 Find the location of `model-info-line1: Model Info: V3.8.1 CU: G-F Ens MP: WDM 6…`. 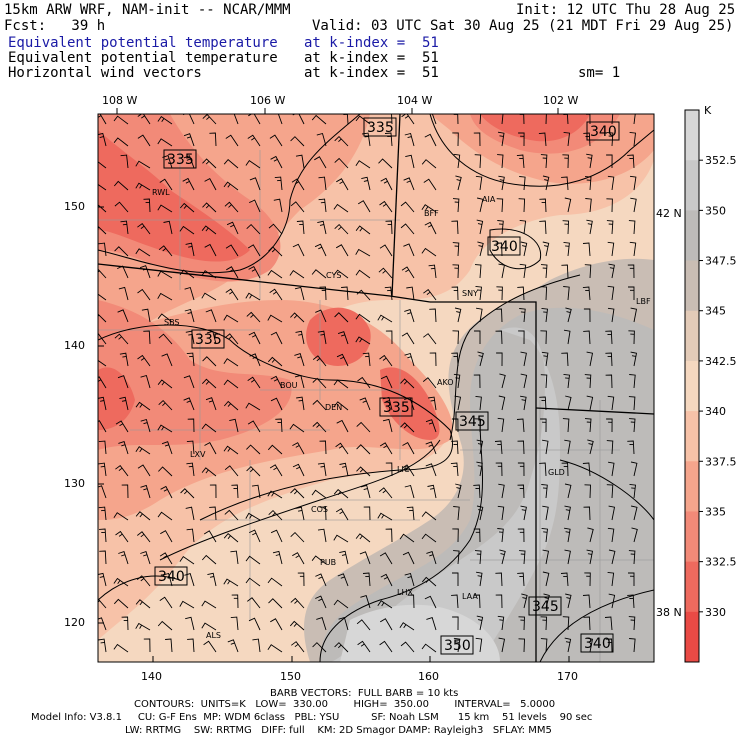

model-info-line1: Model Info: V3.8.1 CU: G-F Ens MP: WDM 6… is located at coordinates (312, 717).